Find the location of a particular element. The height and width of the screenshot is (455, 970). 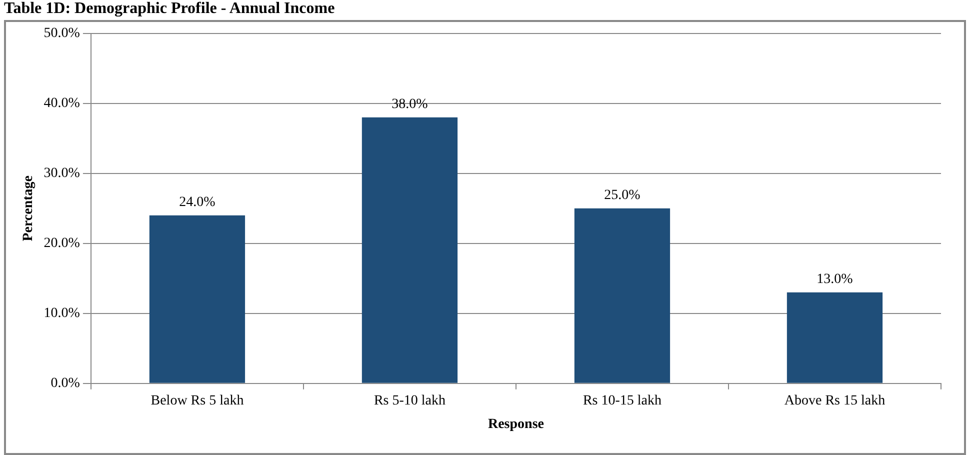

data-label: 24.0% is located at coordinates (197, 202).